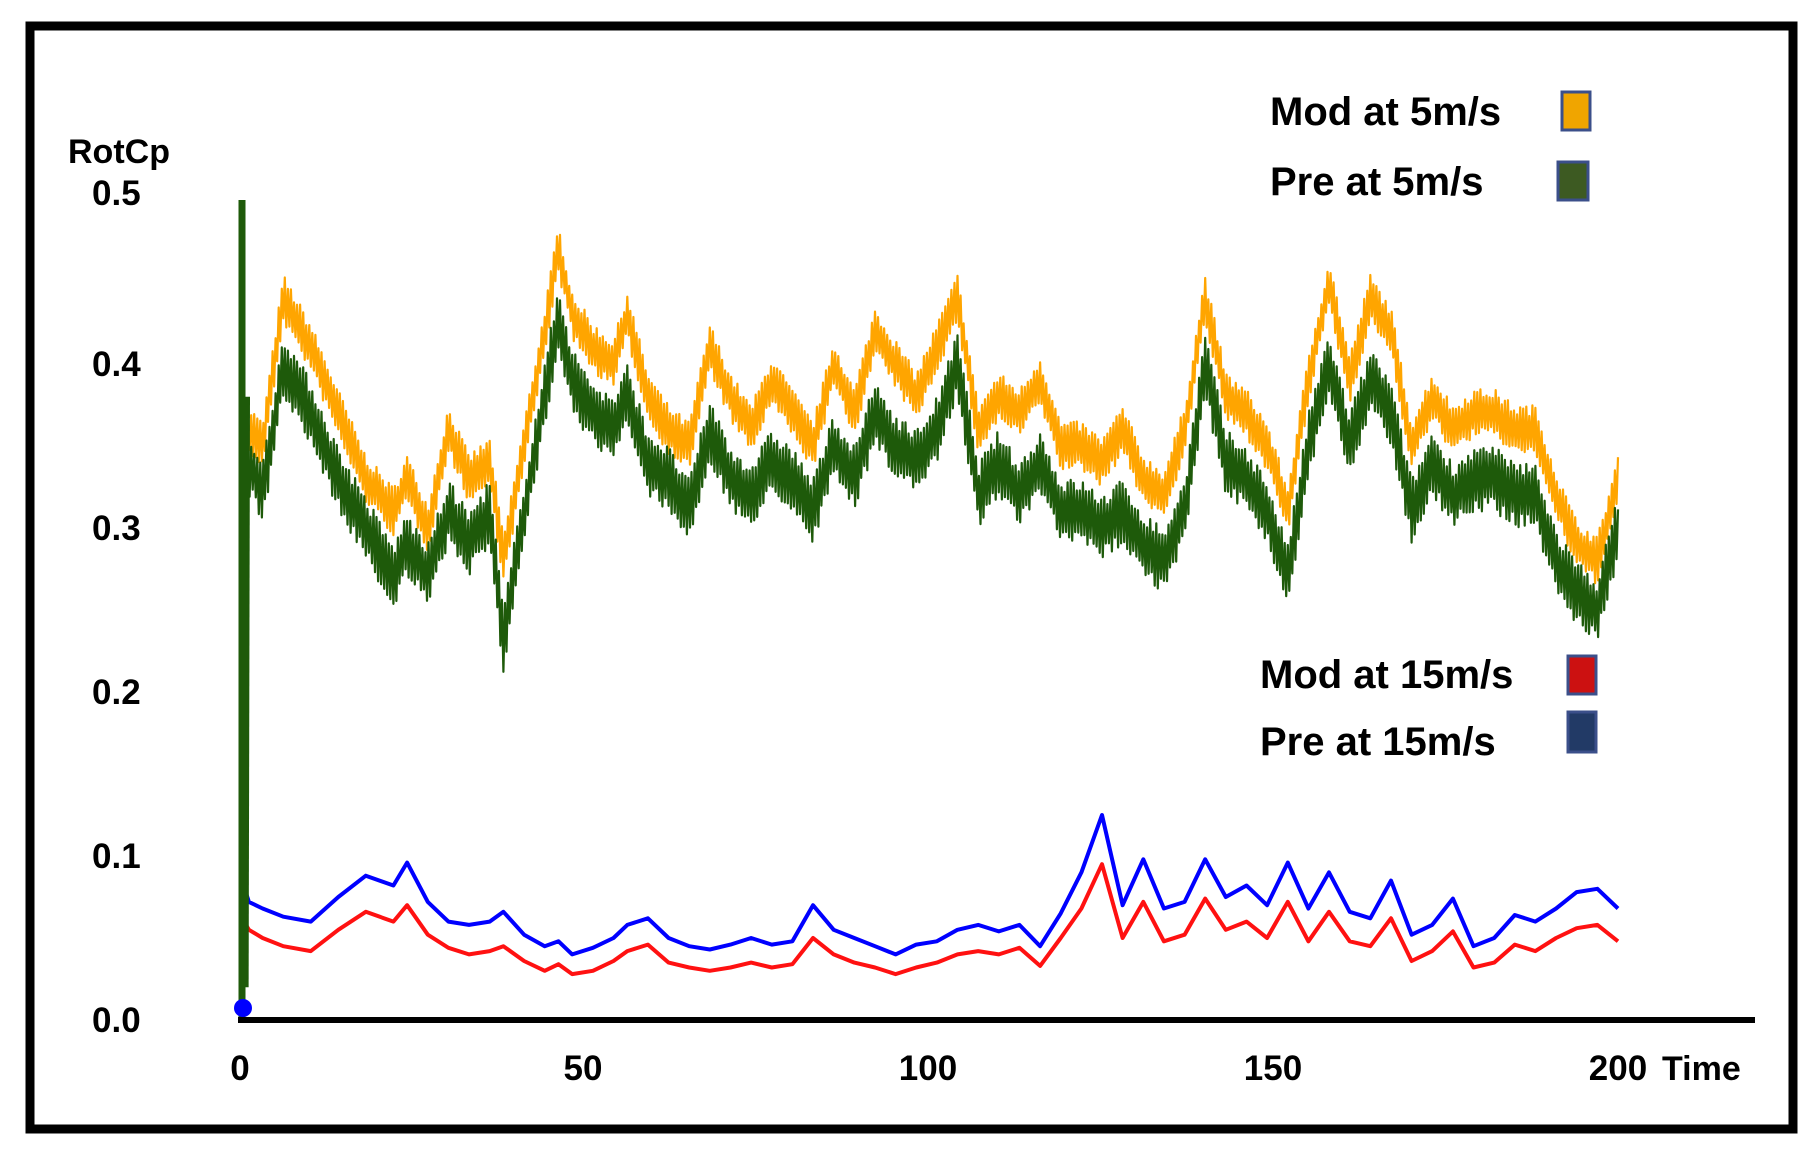  I want to click on y-tick-label: 0.0, so click(116, 1020).